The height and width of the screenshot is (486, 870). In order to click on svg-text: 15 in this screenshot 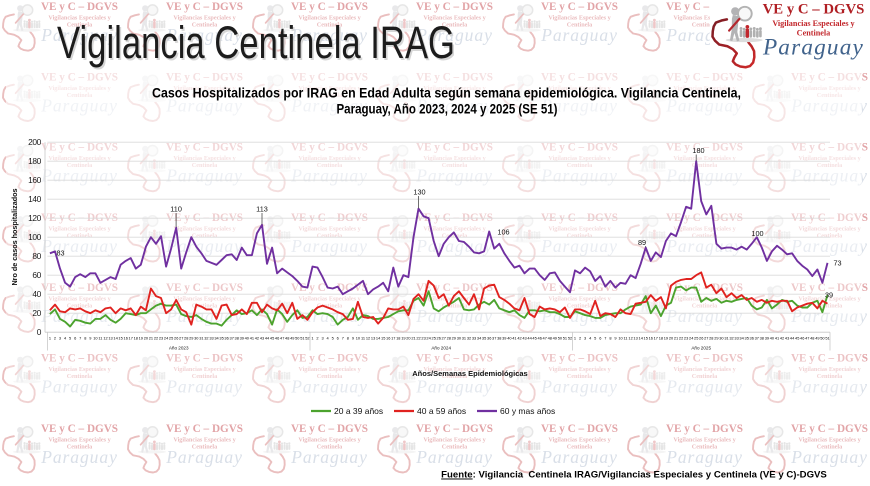, I will do `click(383, 338)`.